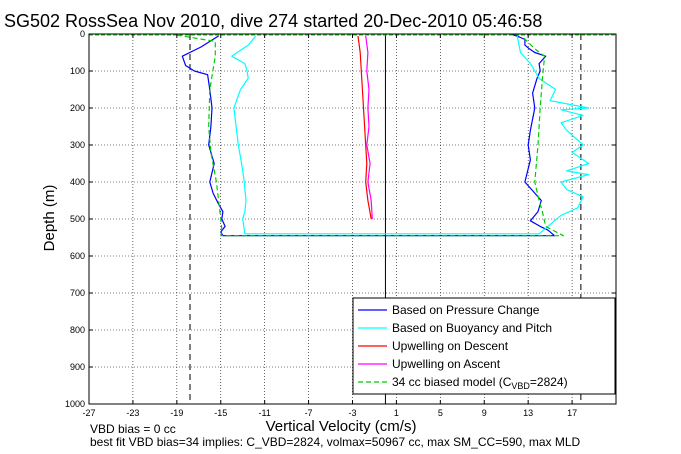 The image size is (681, 454). I want to click on y-tick-label-5: 500, so click(77, 219).